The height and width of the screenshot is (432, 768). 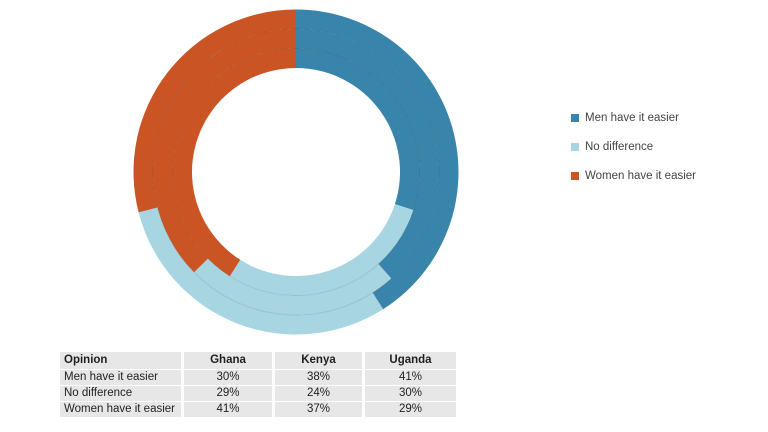 What do you see at coordinates (228, 360) in the screenshot?
I see `table-header-ghana: Ghana` at bounding box center [228, 360].